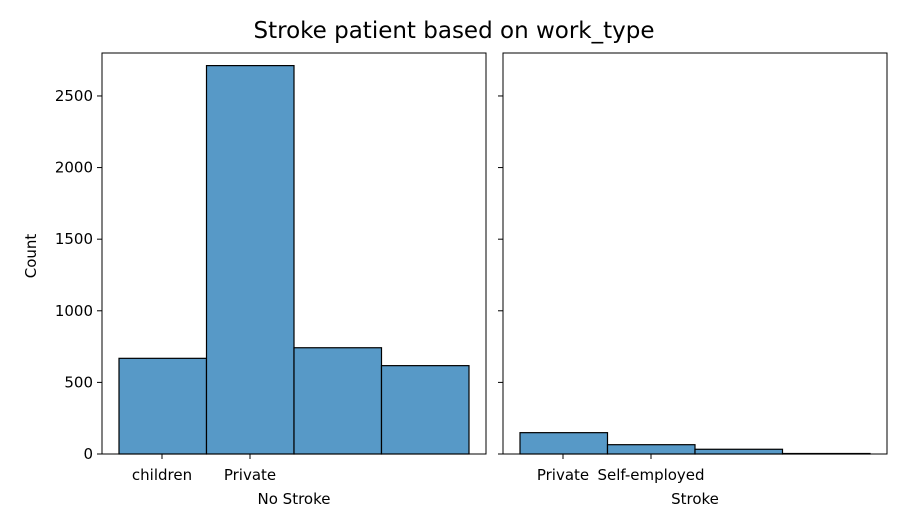 The width and height of the screenshot is (922, 517). Describe the element at coordinates (294, 499) in the screenshot. I see `x-axis-label: No Stroke` at that location.